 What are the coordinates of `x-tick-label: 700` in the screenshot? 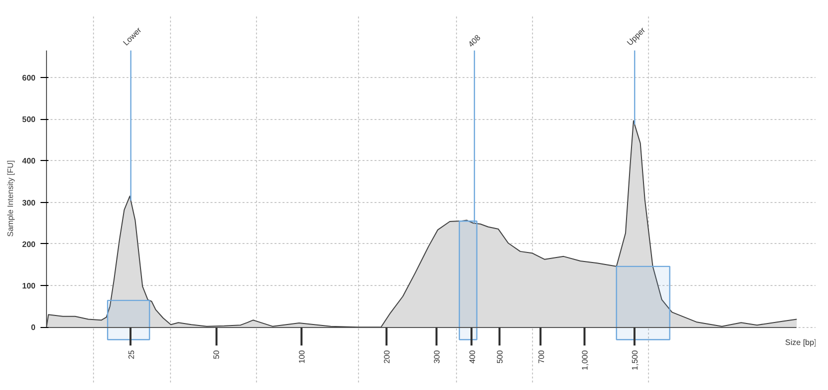 It's located at (541, 357).